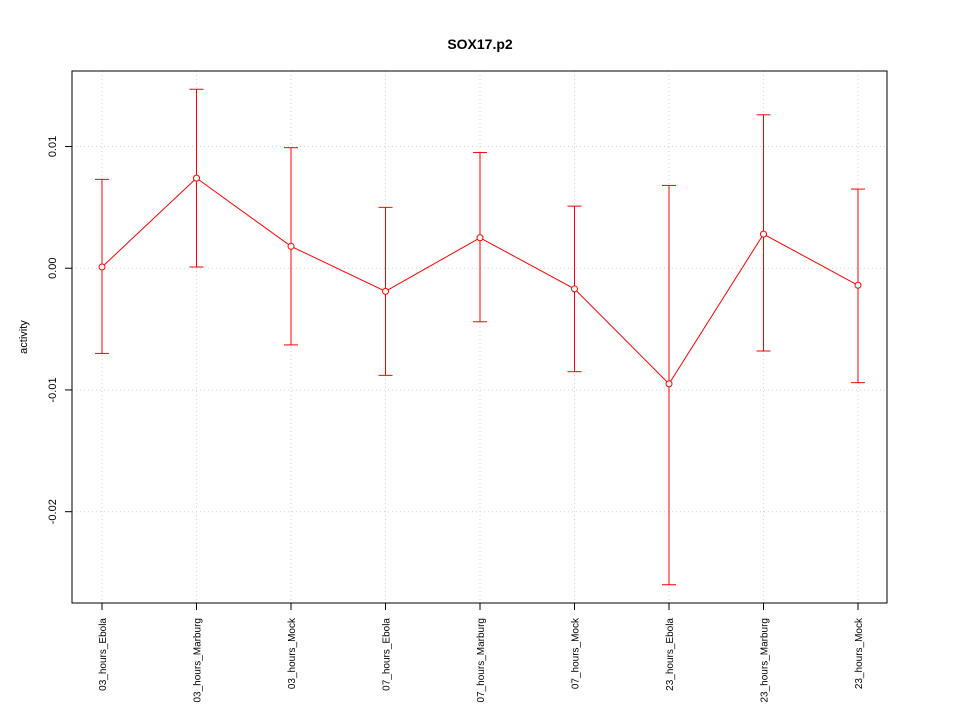  Describe the element at coordinates (198, 660) in the screenshot. I see `x-tick-label: 03_hours_Marburg` at that location.